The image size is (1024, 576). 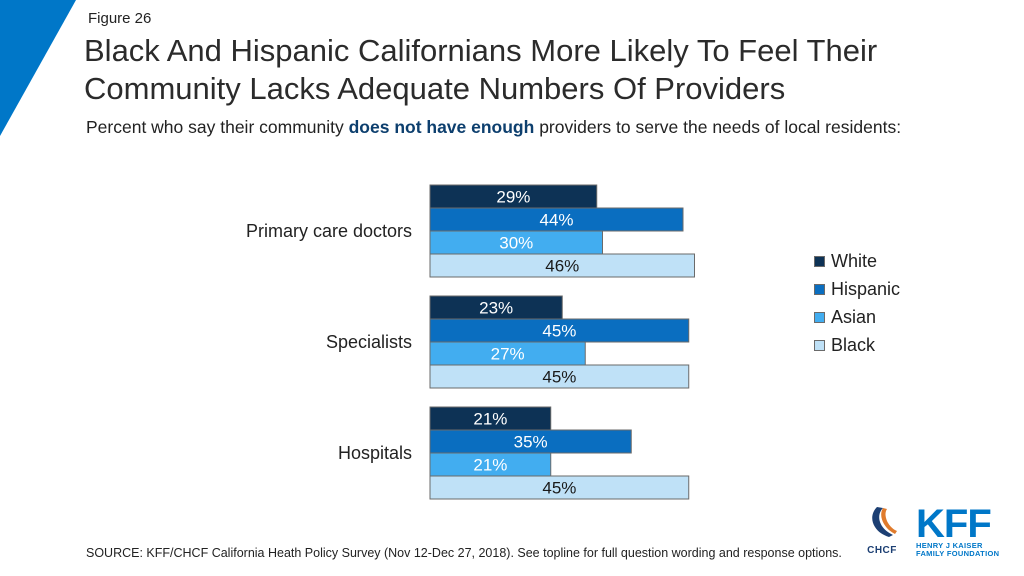 I want to click on legend-label: White, so click(x=854, y=260).